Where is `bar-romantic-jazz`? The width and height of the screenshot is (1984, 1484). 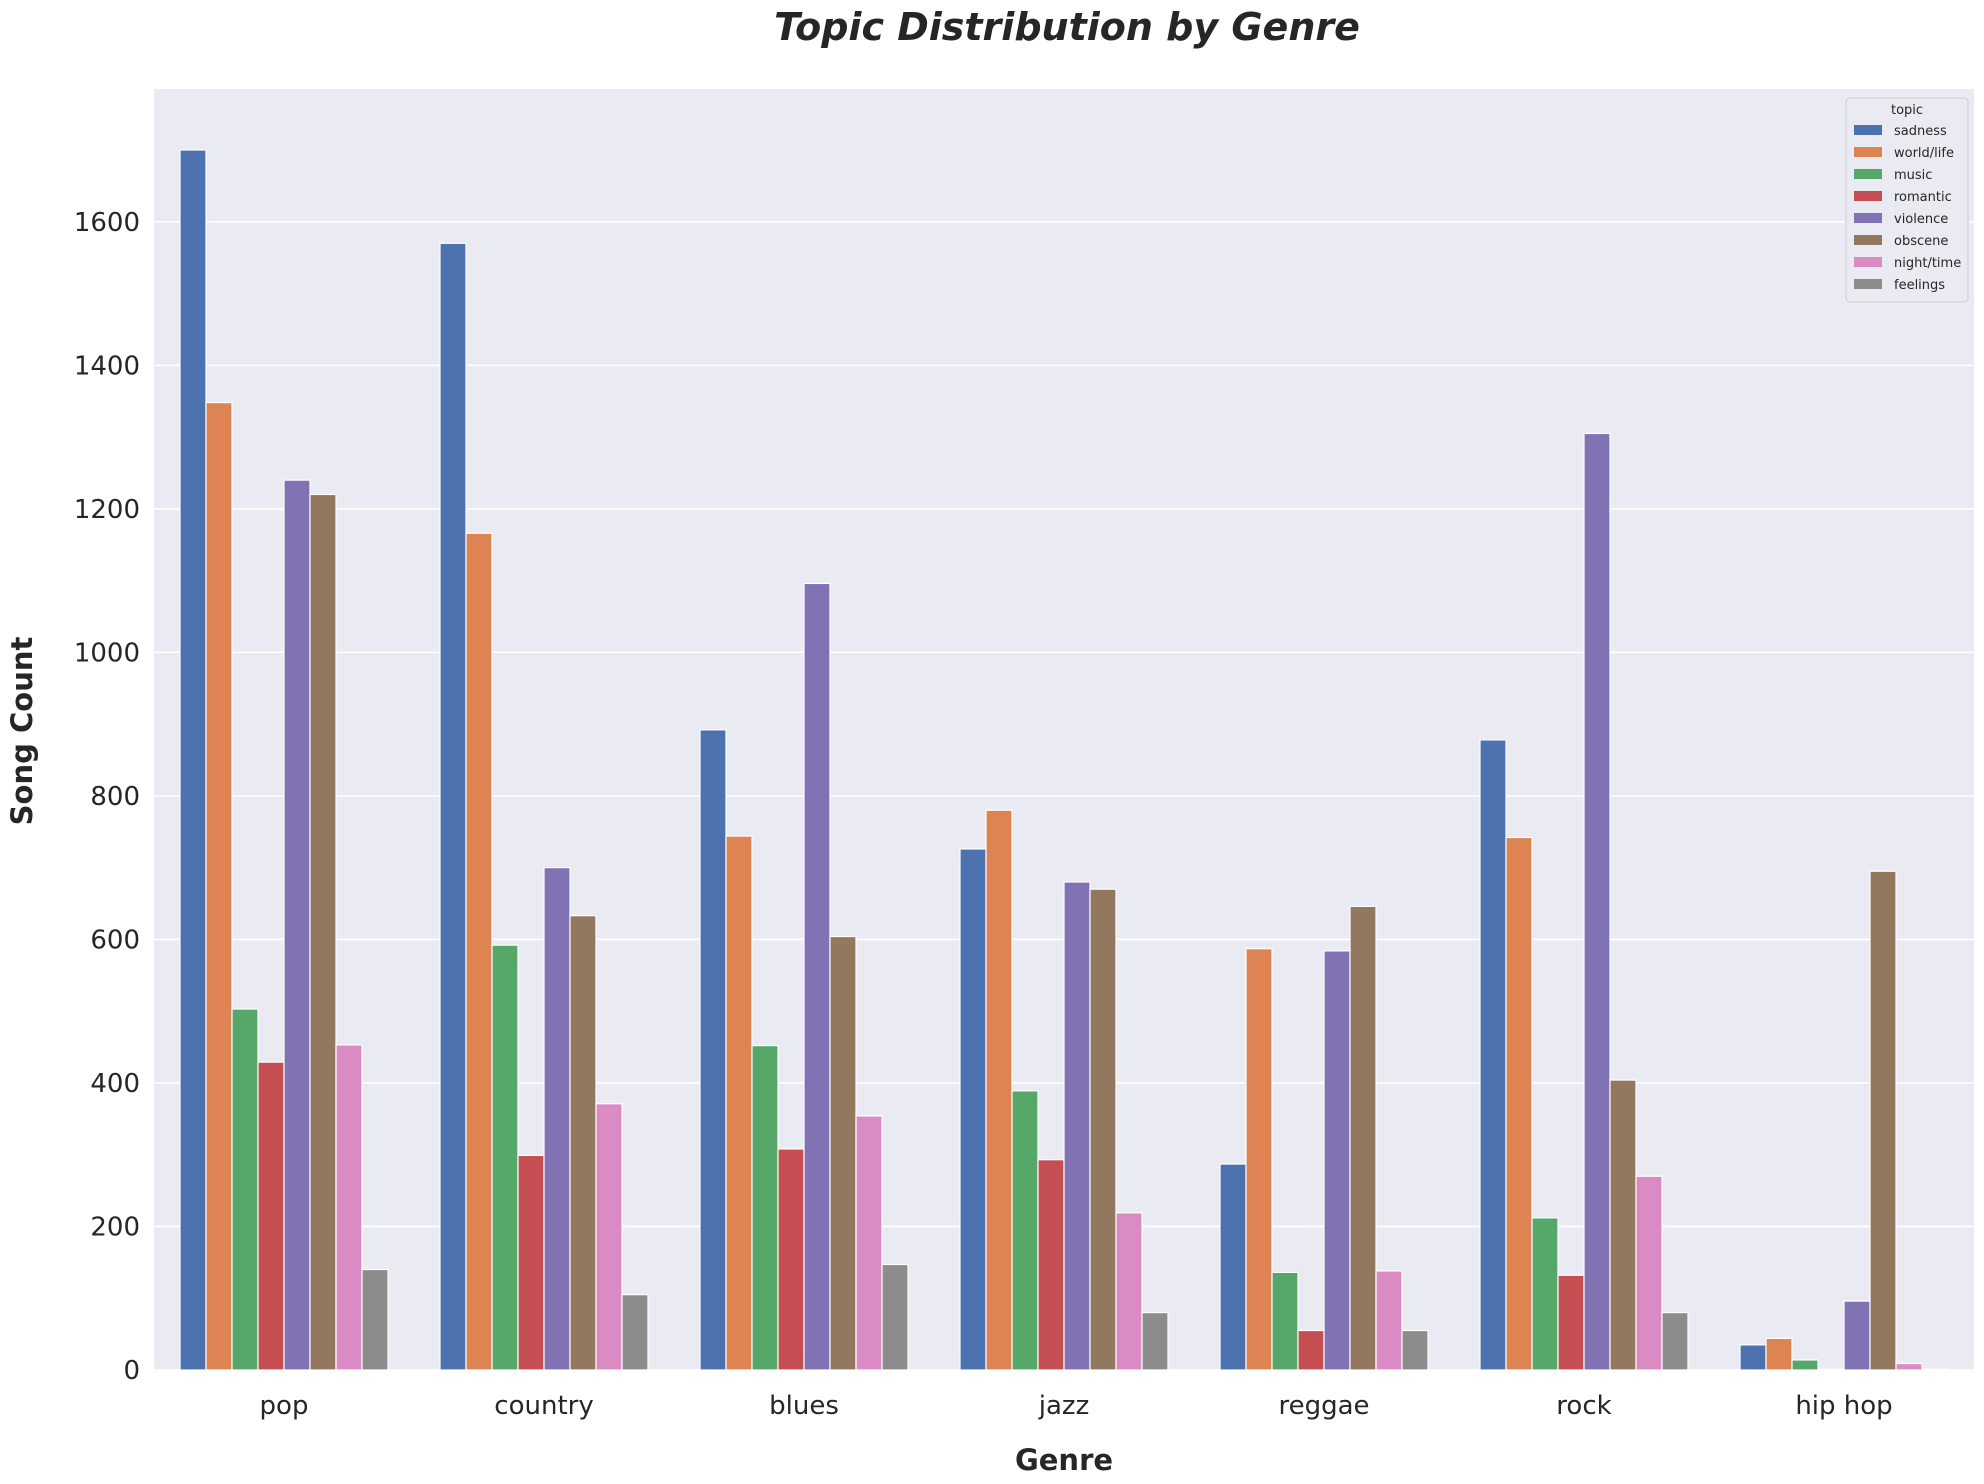 bar-romantic-jazz is located at coordinates (1051, 1265).